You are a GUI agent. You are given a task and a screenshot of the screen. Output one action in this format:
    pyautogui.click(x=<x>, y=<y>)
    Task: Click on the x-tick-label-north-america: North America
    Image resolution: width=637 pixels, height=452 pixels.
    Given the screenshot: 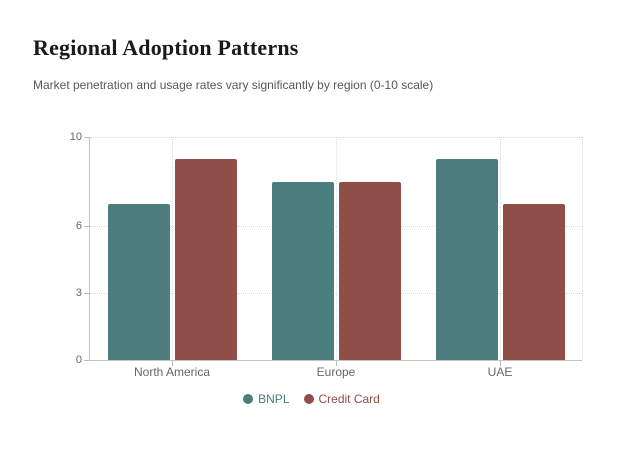 What is the action you would take?
    pyautogui.click(x=172, y=372)
    